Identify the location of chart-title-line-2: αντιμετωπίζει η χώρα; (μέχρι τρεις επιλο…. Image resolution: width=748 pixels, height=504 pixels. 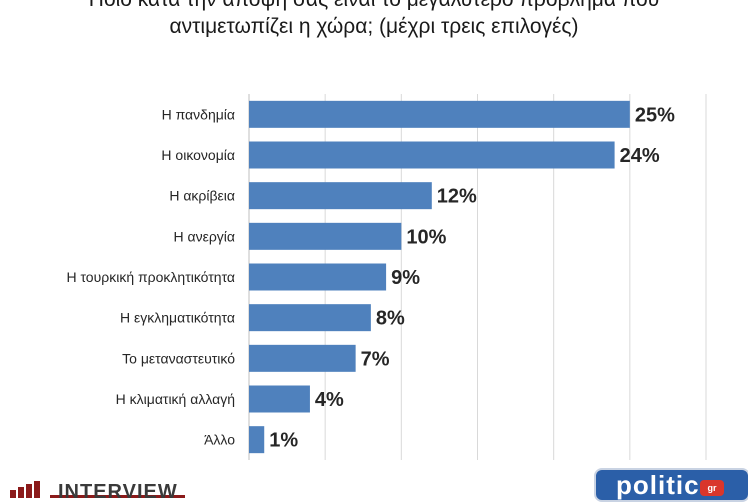
(374, 26).